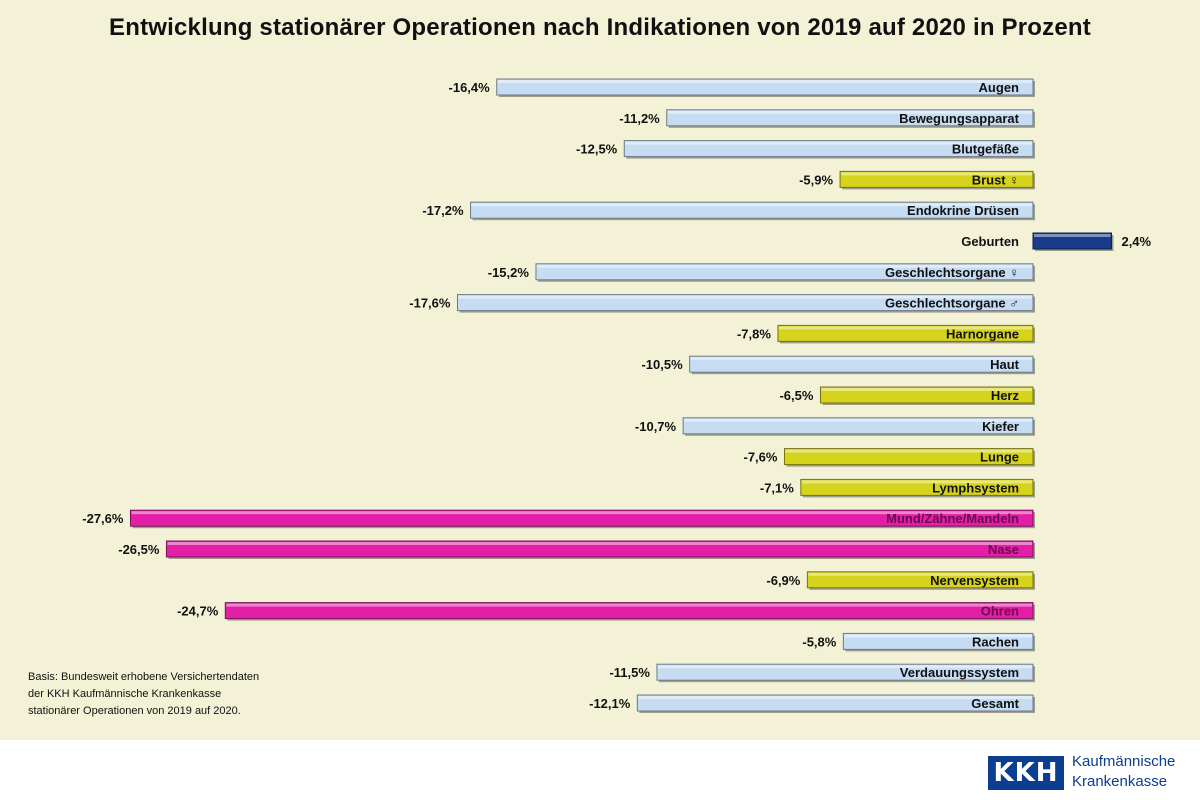 This screenshot has height=800, width=1200. What do you see at coordinates (1120, 781) in the screenshot?
I see `logo-line-2: Krankenkasse` at bounding box center [1120, 781].